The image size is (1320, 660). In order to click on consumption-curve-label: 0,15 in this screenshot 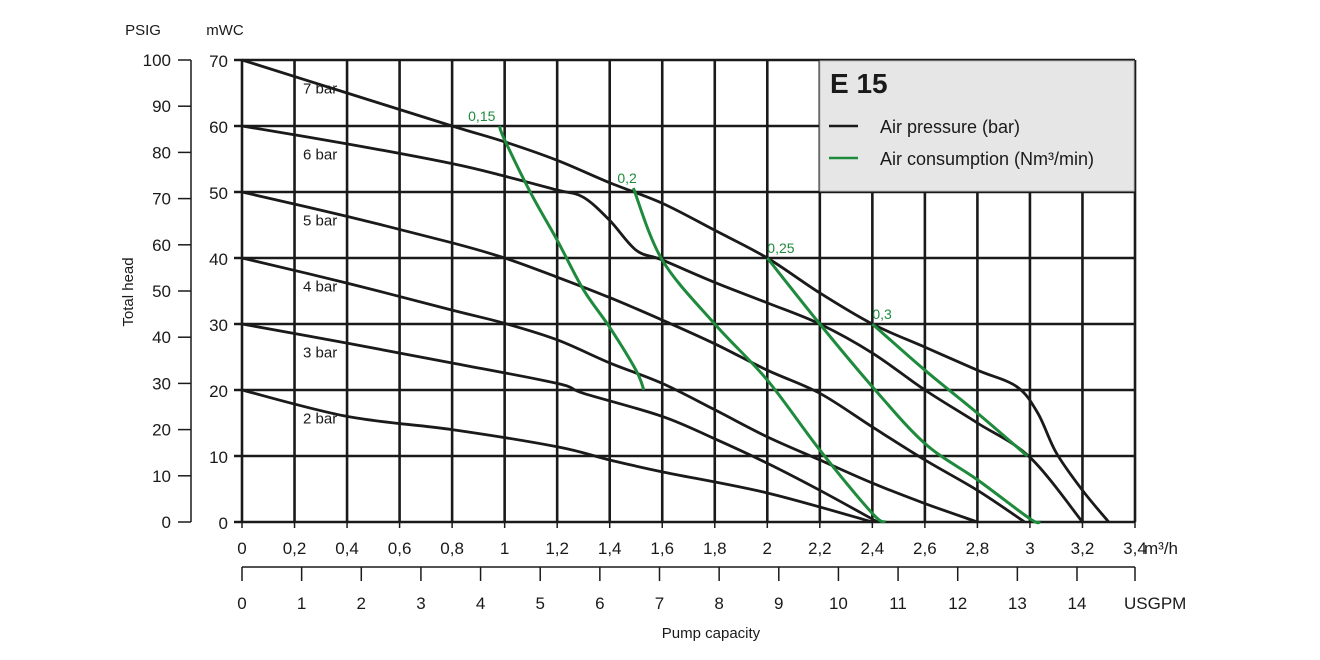, I will do `click(481, 116)`.